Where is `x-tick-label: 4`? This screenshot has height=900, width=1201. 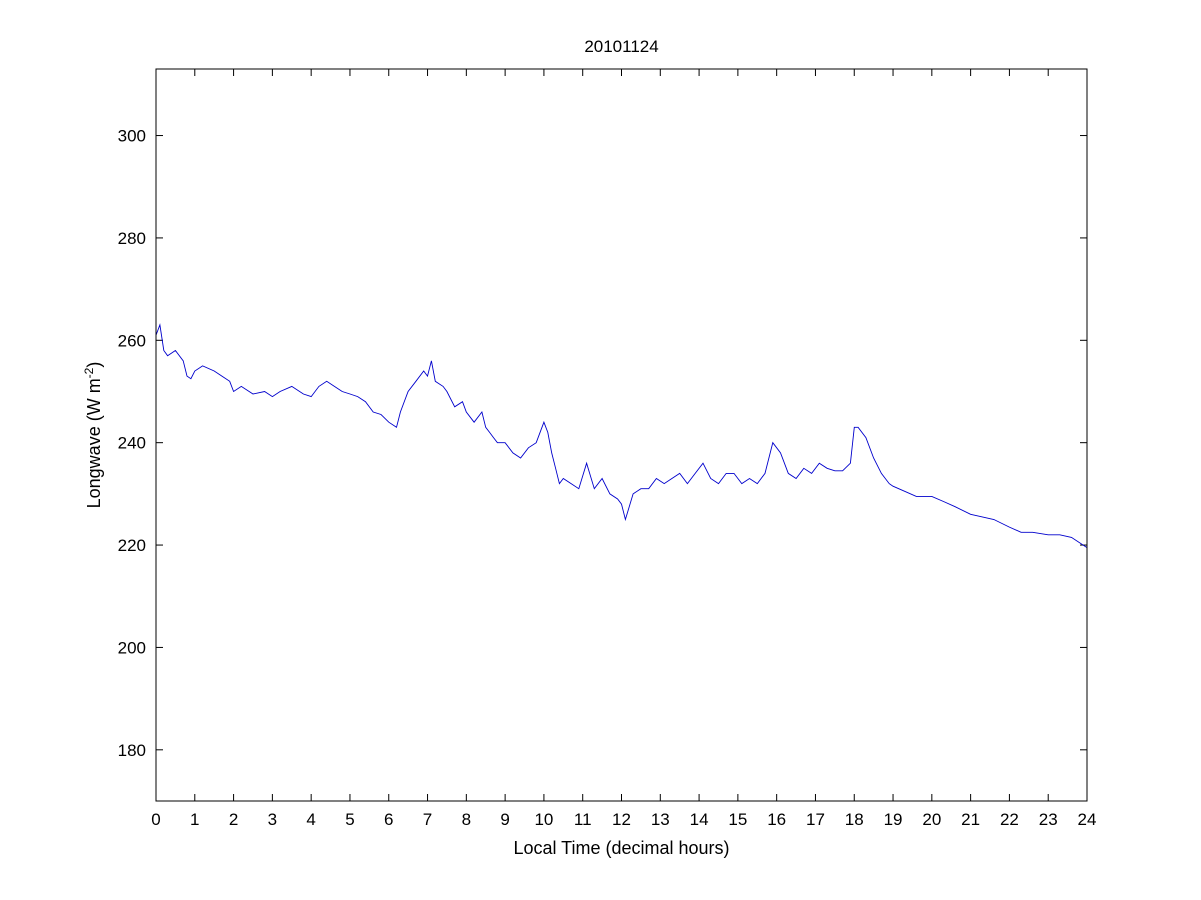
x-tick-label: 4 is located at coordinates (310, 819).